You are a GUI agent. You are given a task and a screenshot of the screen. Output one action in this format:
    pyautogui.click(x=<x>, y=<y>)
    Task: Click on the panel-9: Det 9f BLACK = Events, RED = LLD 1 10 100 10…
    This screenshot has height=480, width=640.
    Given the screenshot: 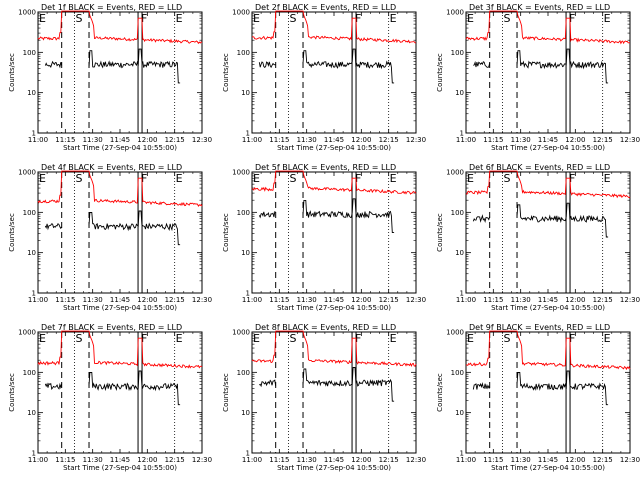 What is the action you would take?
    pyautogui.click(x=538, y=397)
    